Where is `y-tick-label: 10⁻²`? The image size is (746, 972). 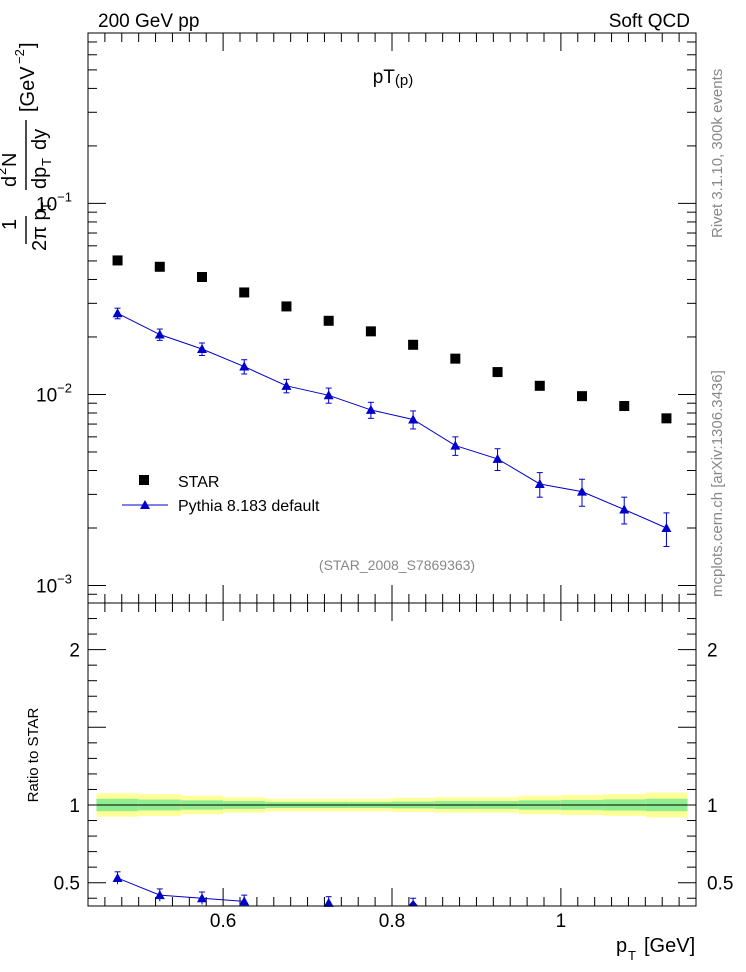 y-tick-label: 10⁻² is located at coordinates (54, 393).